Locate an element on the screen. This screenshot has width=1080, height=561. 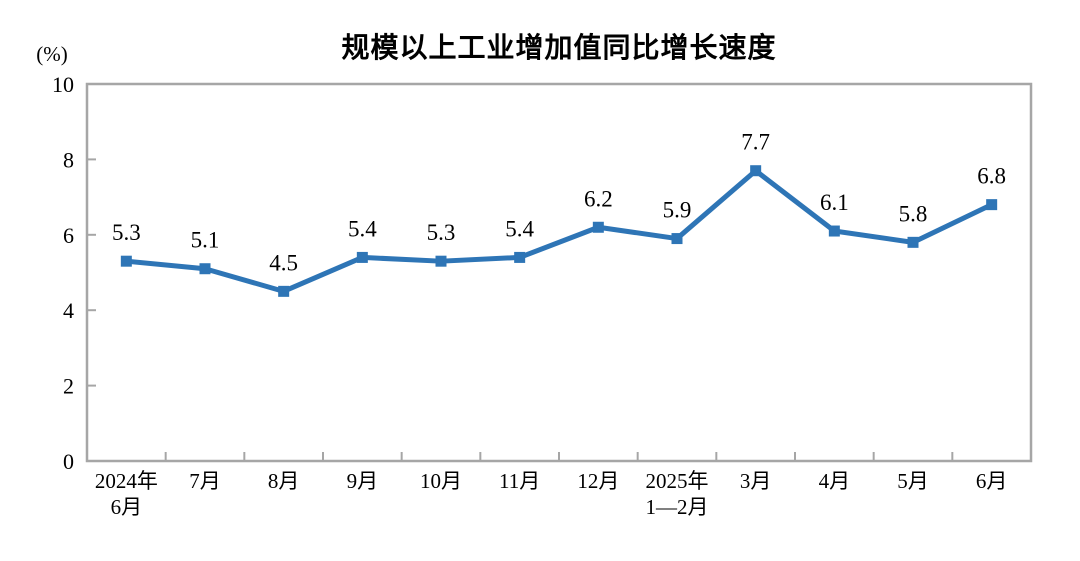
y-axis-tick-label: 4 is located at coordinates (68, 310).